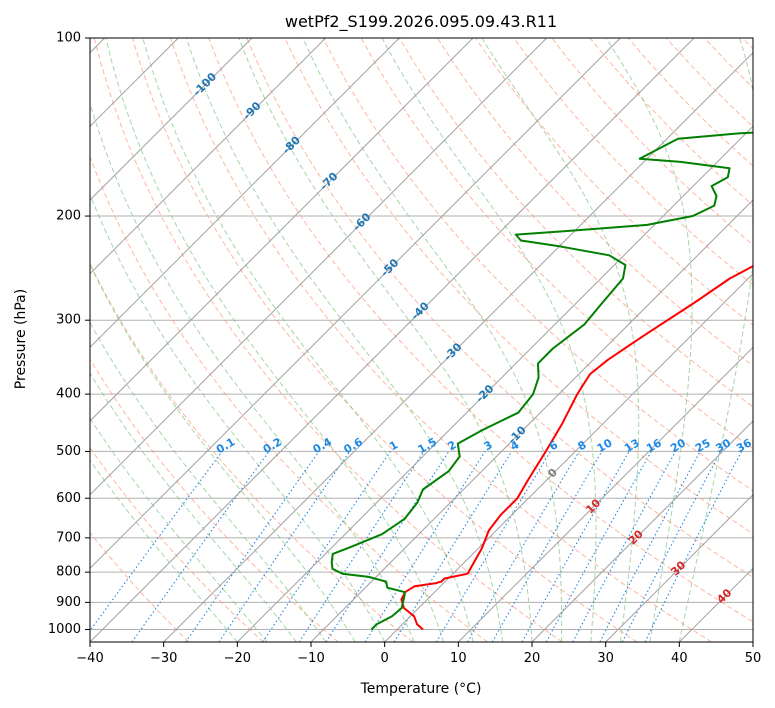  Describe the element at coordinates (272, 445) in the screenshot. I see `mixing-ratio-label: 0.2` at that location.